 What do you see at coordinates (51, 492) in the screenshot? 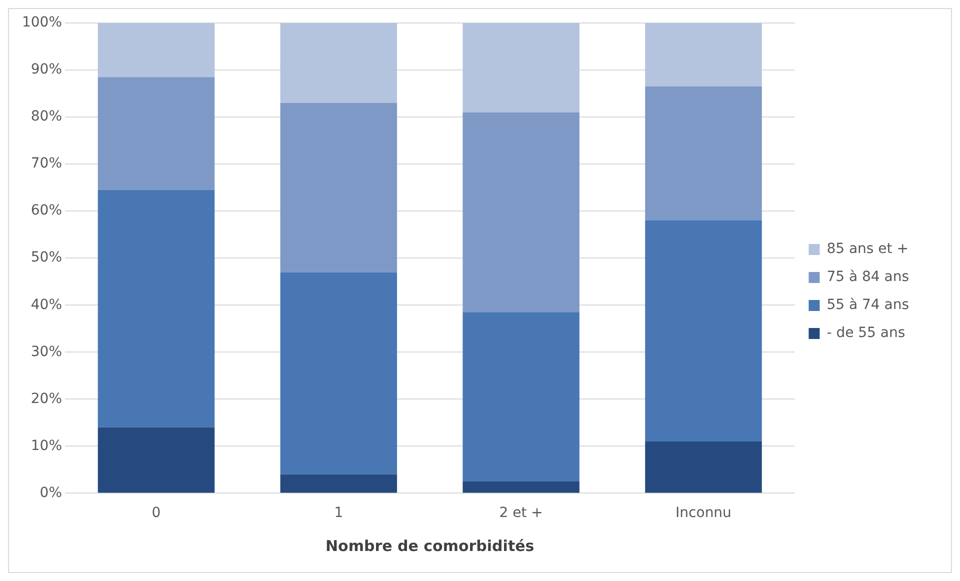
I see `y-tick-label: 0%` at bounding box center [51, 492].